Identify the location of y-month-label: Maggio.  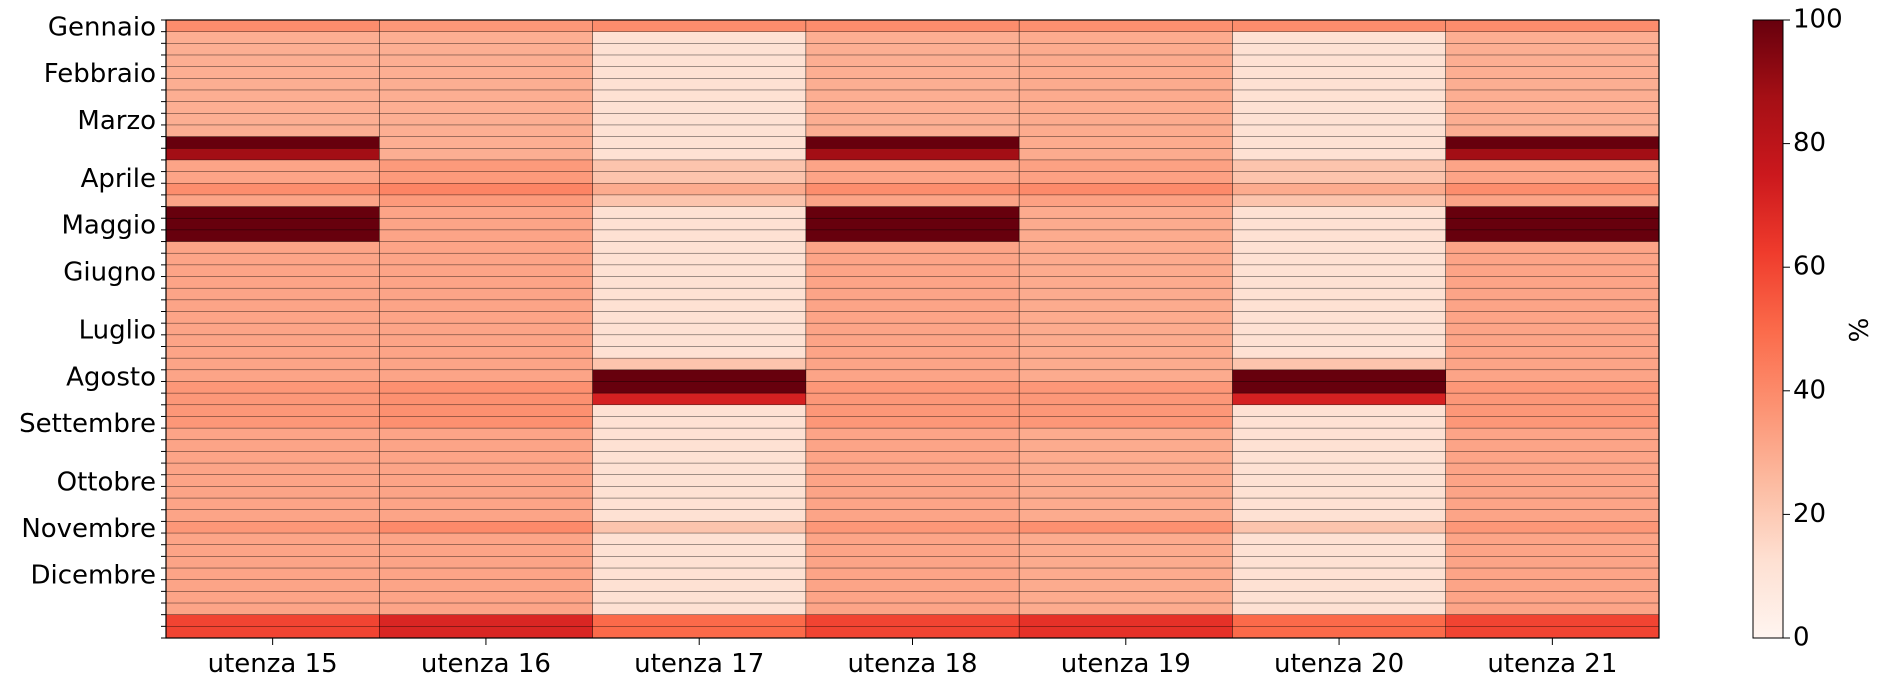
(108, 226).